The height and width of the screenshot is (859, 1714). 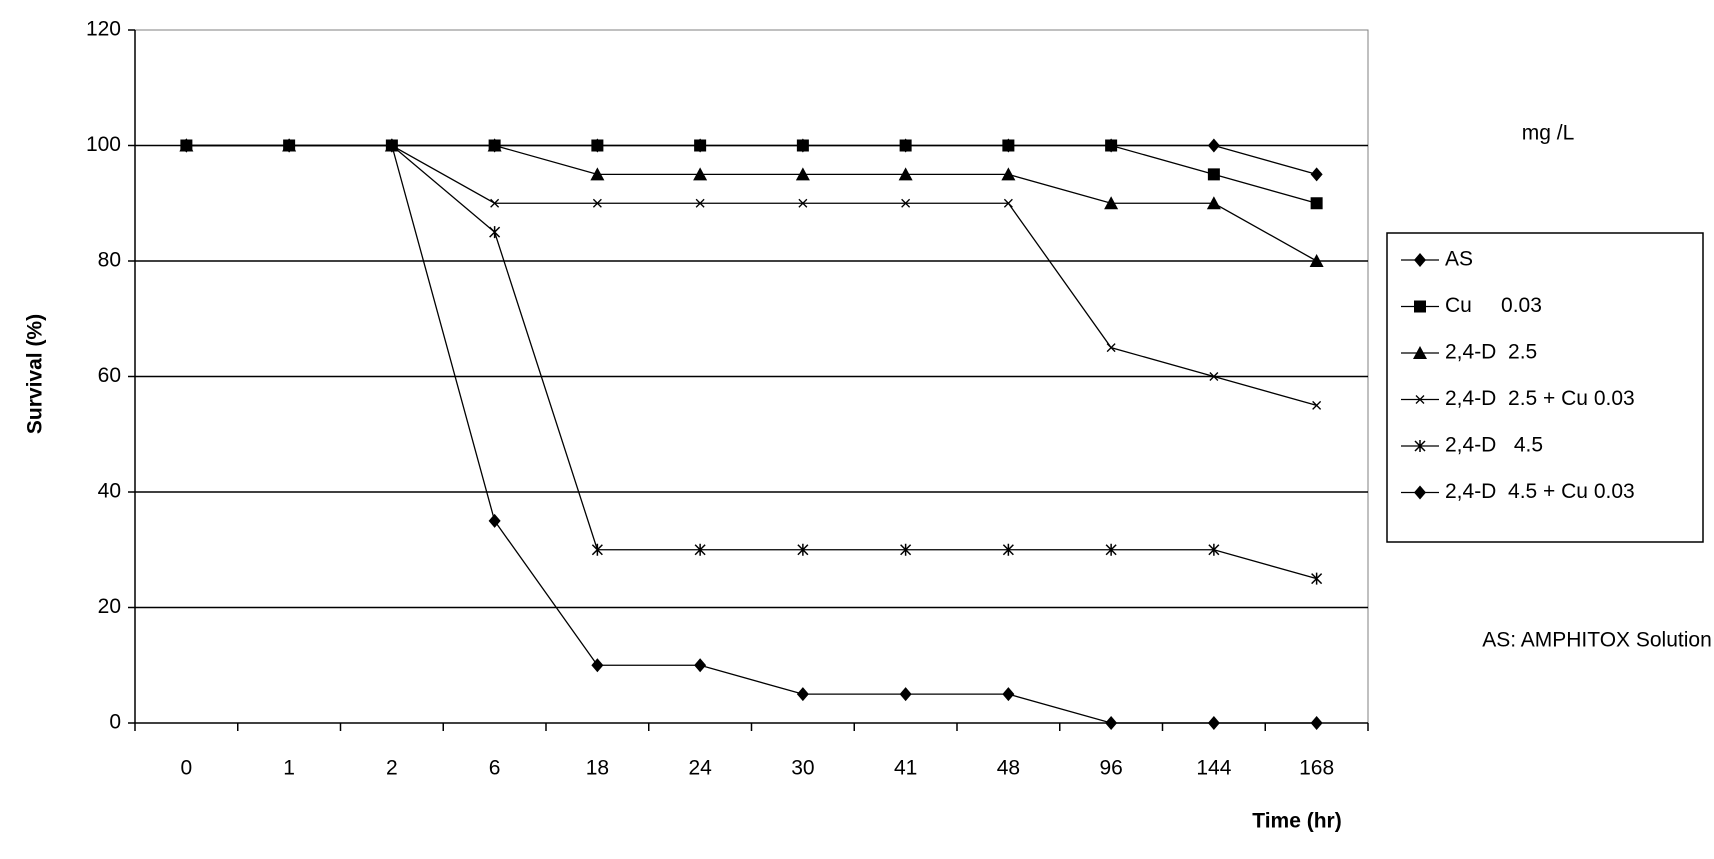 What do you see at coordinates (1597, 640) in the screenshot?
I see `annotation: AS: AMPHITOX Solution` at bounding box center [1597, 640].